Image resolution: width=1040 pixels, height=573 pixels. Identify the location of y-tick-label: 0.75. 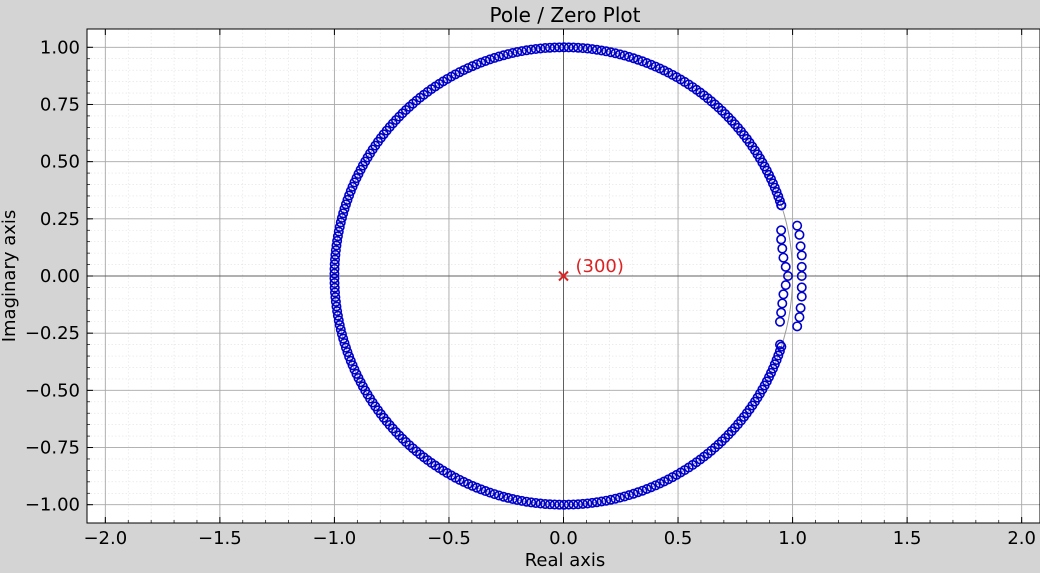
(60, 104).